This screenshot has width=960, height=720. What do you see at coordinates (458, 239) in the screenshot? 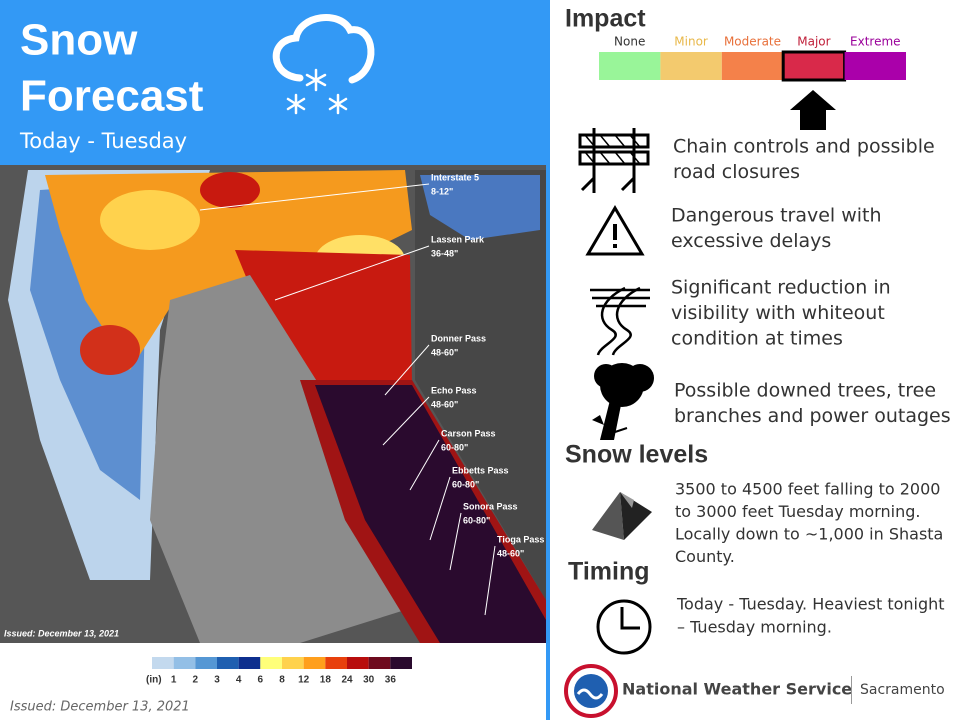
I see `pass-name: Lassen Park` at bounding box center [458, 239].